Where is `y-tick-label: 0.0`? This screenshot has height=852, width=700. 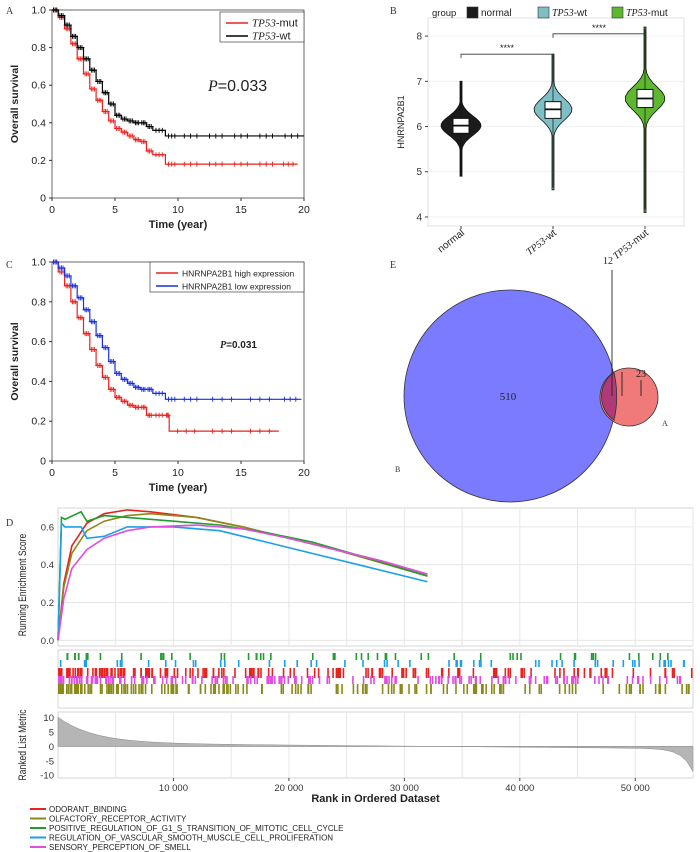 y-tick-label: 0.0 is located at coordinates (47, 641).